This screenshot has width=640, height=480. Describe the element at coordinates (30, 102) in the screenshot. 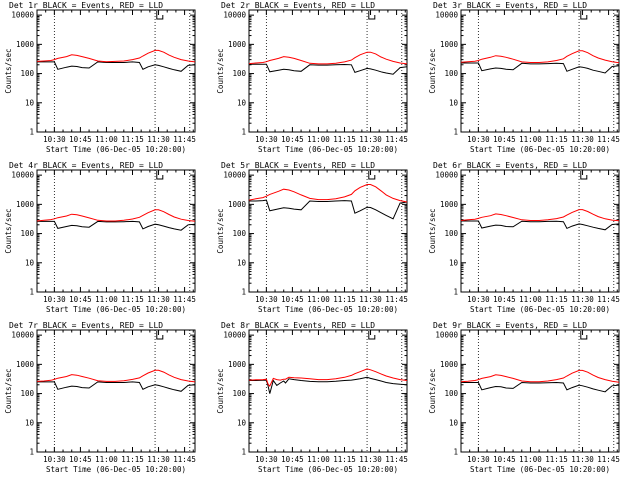

I see `panel-1-ytick-label: 10` at that location.